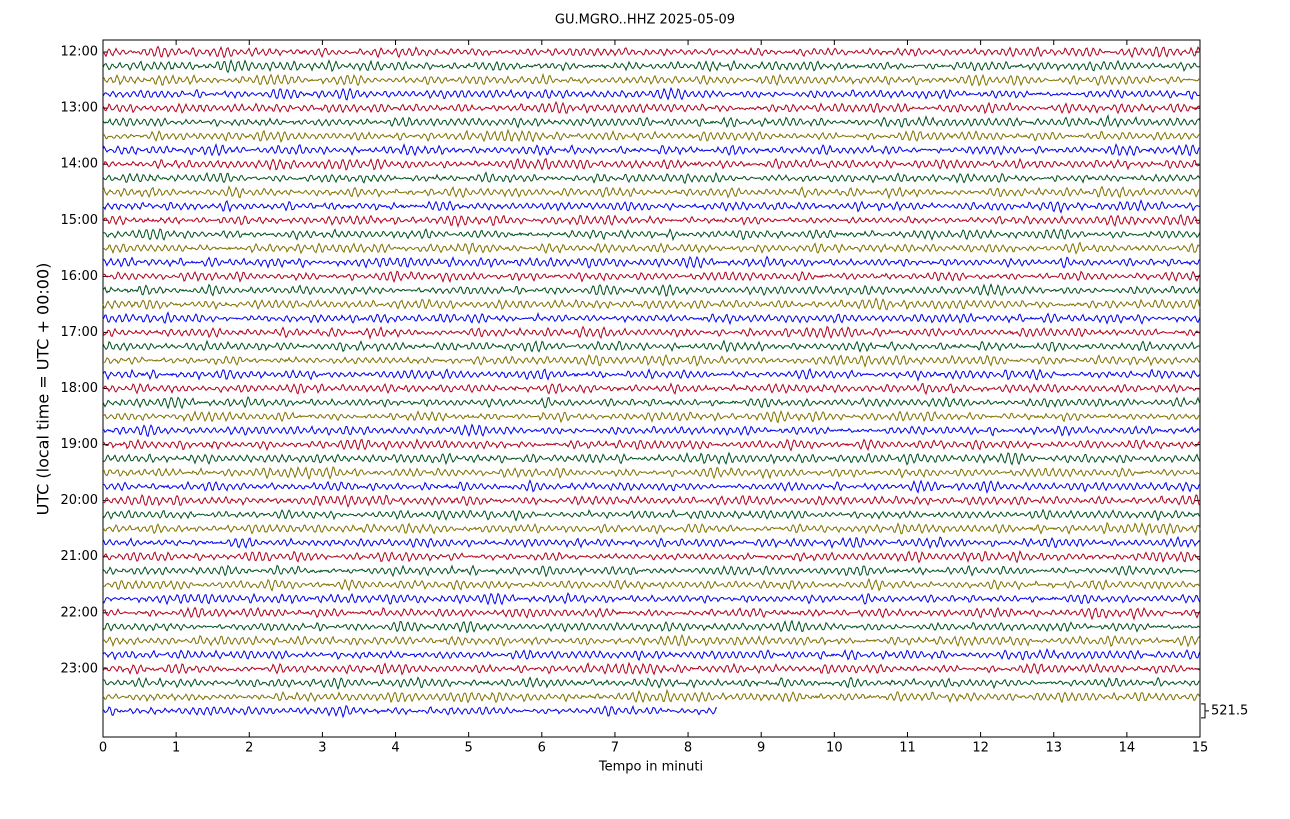 This screenshot has width=1290, height=819. Describe the element at coordinates (176, 748) in the screenshot. I see `x-tick-label: 1` at that location.